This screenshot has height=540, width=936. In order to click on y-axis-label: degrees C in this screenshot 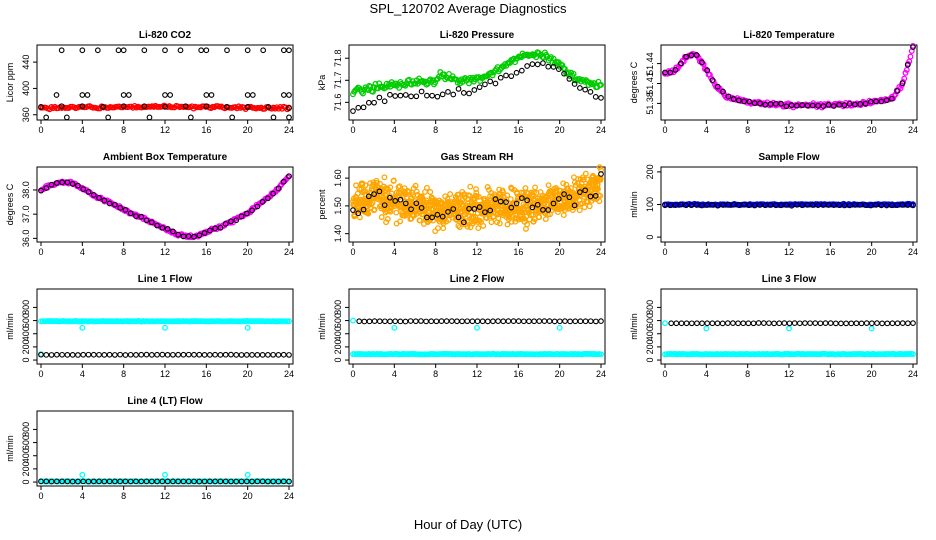, I will do `click(634, 82)`.